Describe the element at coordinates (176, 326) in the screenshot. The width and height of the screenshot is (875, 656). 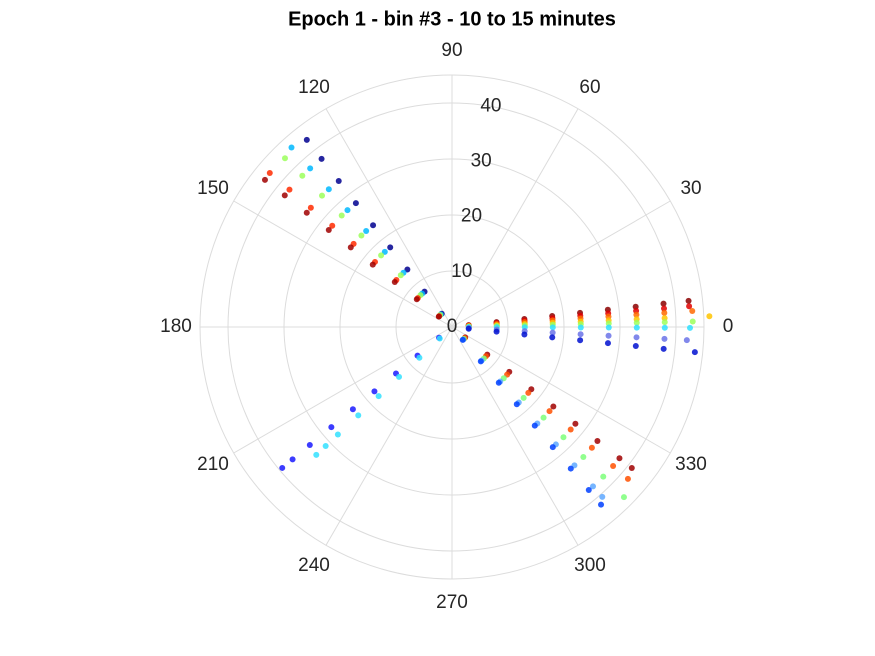
I see `theta-tick-label: 180` at that location.